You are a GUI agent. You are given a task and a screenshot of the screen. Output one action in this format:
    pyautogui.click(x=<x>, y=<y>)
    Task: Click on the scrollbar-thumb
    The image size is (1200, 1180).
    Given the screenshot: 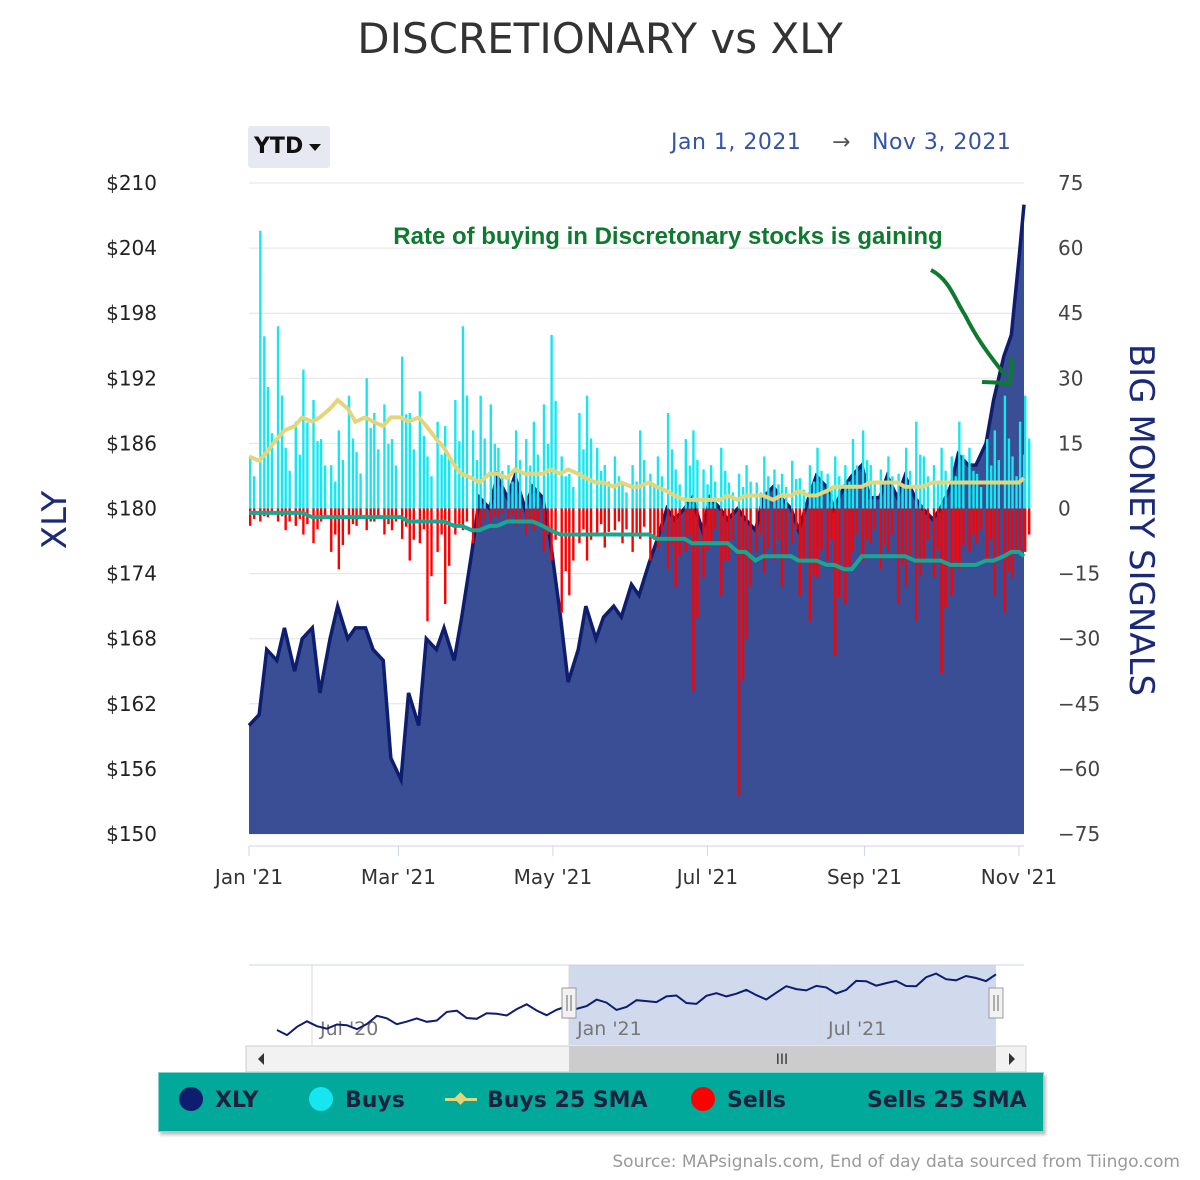 What is the action you would take?
    pyautogui.click(x=782, y=1059)
    